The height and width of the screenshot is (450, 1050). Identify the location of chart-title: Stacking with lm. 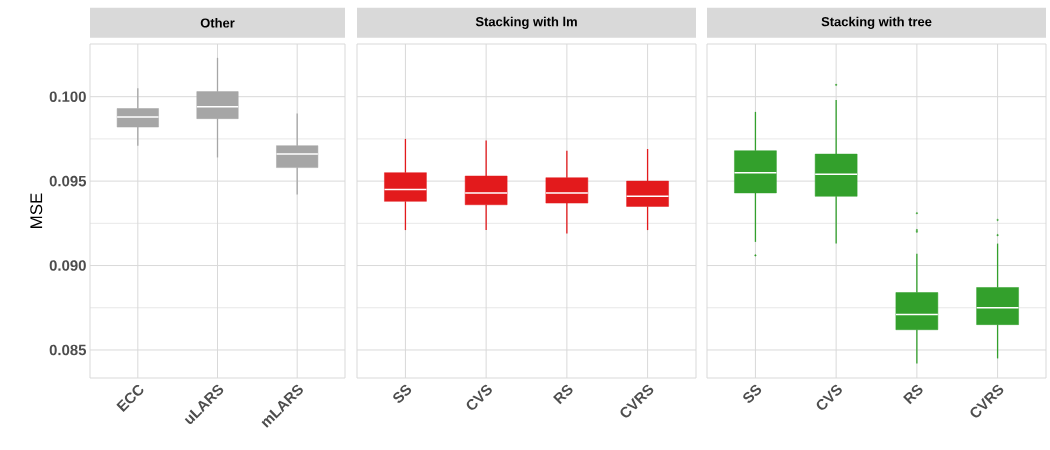
(526, 22).